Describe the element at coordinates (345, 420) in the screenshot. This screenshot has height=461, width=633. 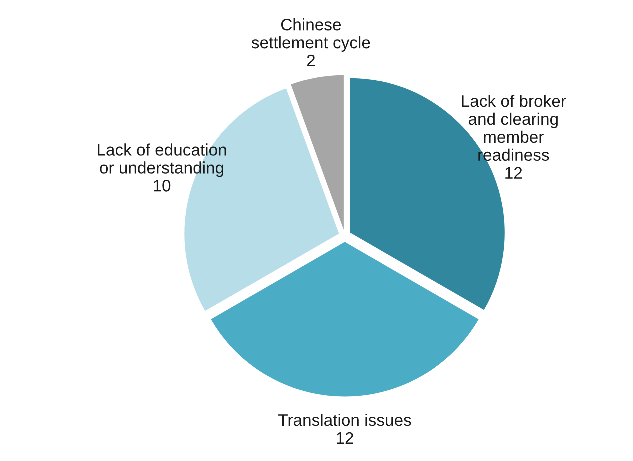
I see `slice-label: Translation issues` at that location.